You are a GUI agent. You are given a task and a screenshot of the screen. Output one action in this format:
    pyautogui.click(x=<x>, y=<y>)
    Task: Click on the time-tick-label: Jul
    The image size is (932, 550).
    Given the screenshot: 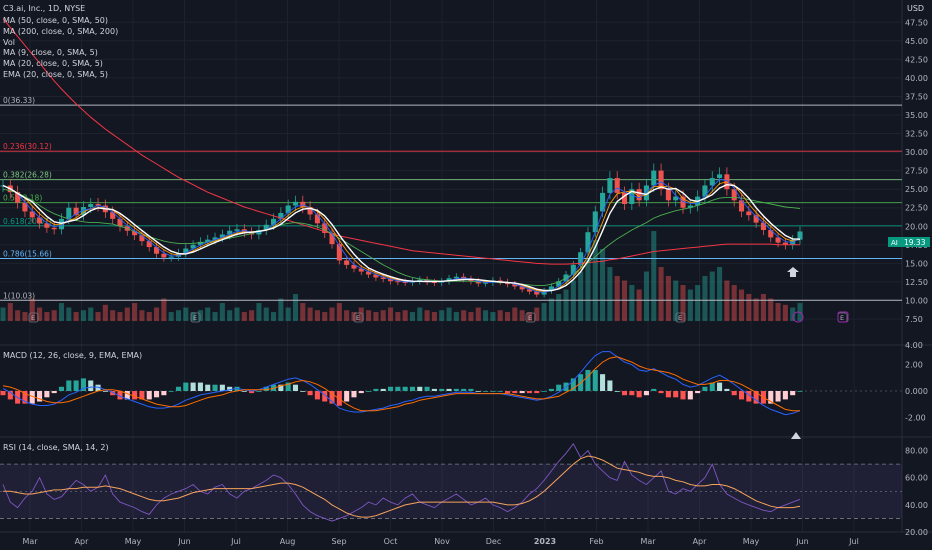 What is the action you would take?
    pyautogui.click(x=235, y=541)
    